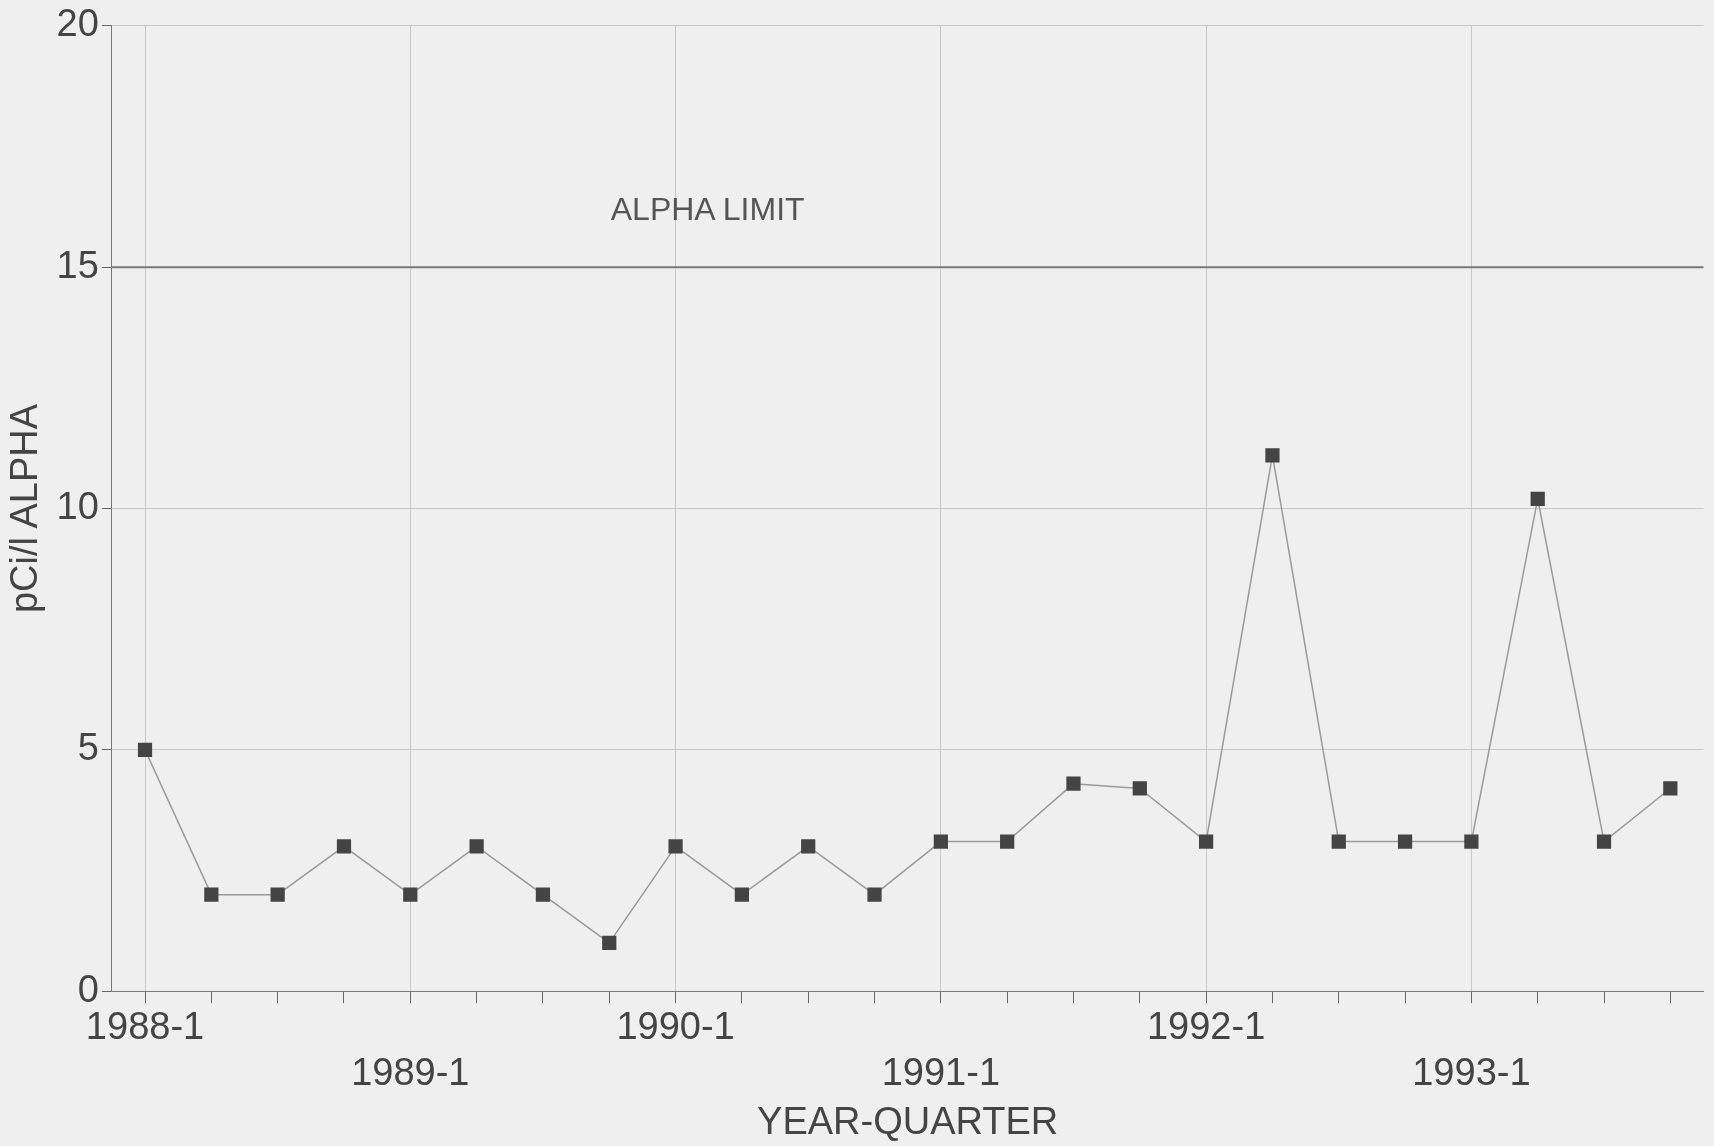  Describe the element at coordinates (77, 505) in the screenshot. I see `y-tick-label: 10` at that location.